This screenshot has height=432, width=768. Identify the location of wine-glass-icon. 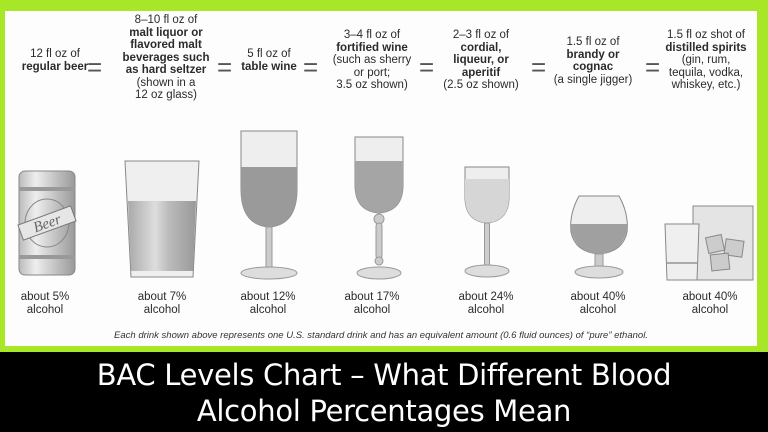
(269, 205).